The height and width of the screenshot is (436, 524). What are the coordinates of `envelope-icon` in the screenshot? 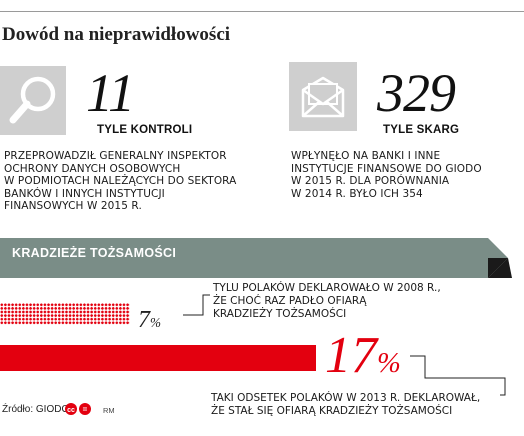 It's located at (323, 96).